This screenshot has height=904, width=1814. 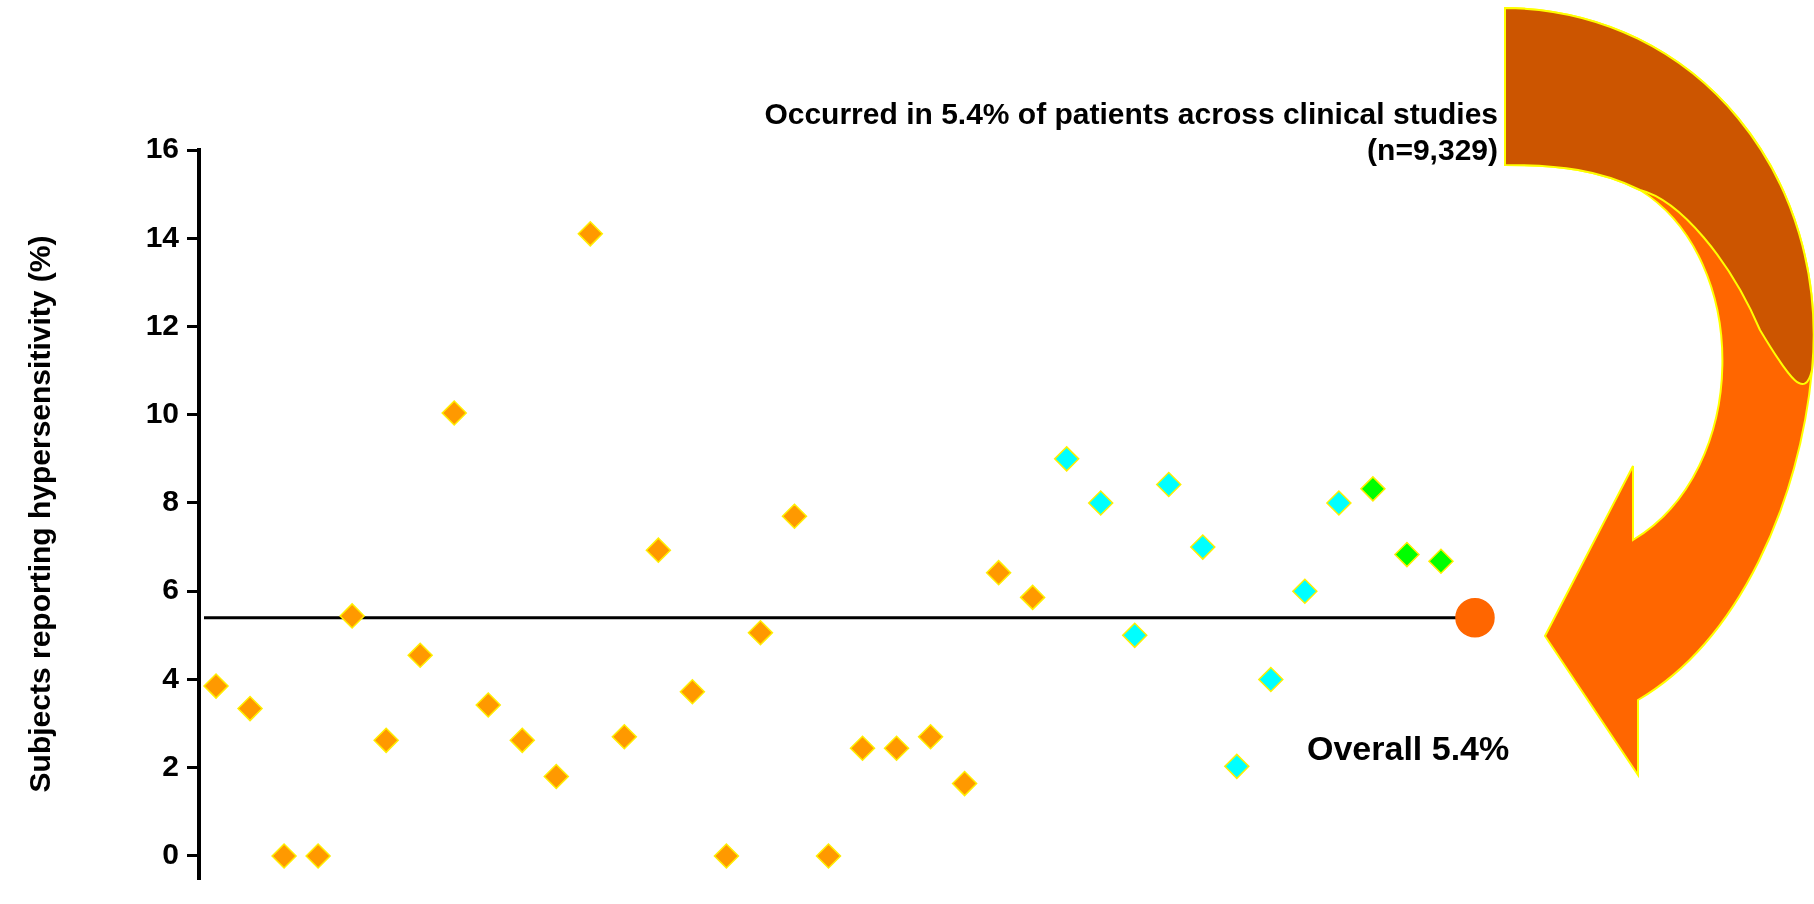 I want to click on y-tick-label: 2, so click(x=170, y=765).